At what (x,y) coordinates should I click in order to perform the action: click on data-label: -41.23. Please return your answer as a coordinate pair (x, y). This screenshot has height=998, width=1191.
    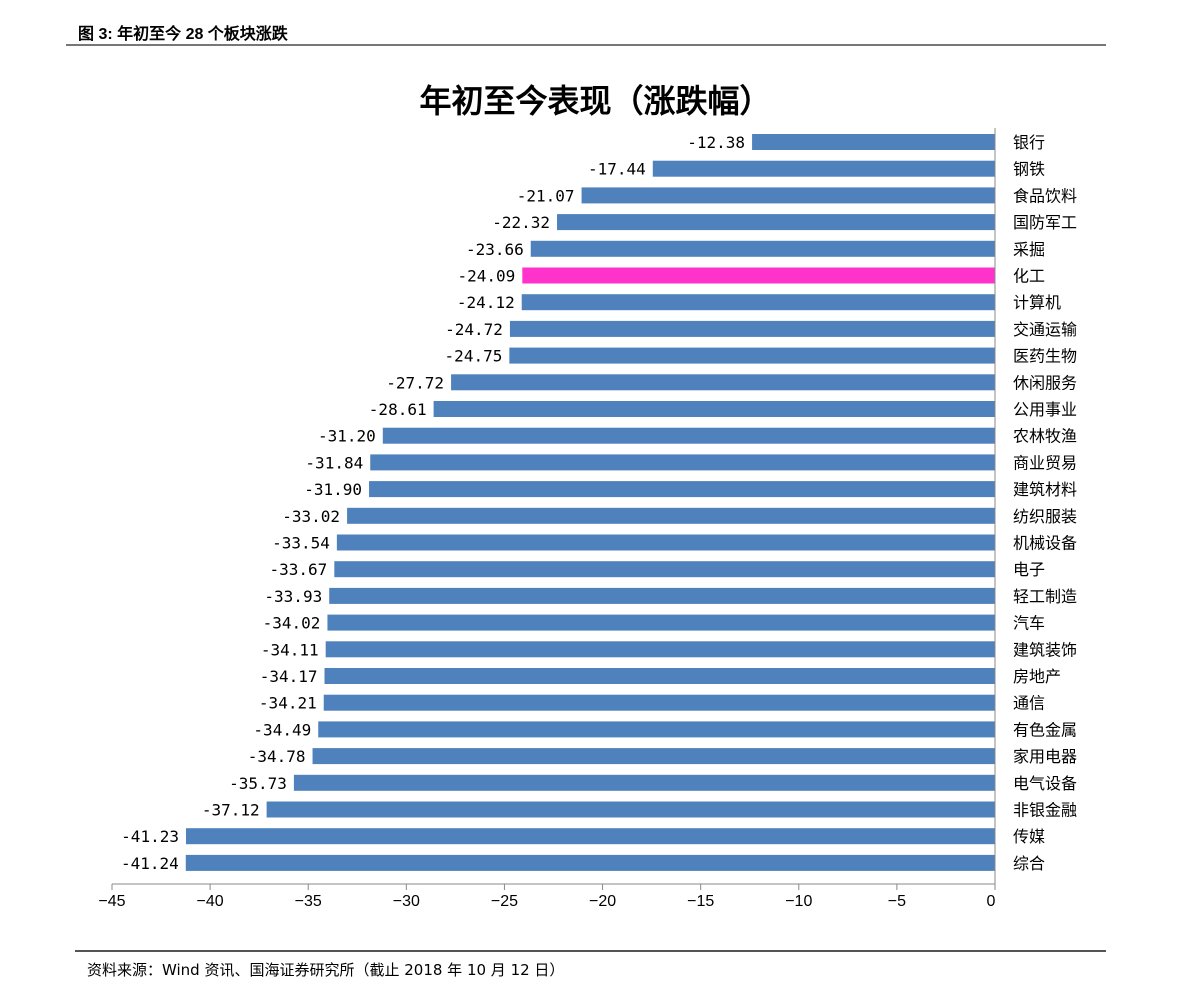
    Looking at the image, I should click on (150, 836).